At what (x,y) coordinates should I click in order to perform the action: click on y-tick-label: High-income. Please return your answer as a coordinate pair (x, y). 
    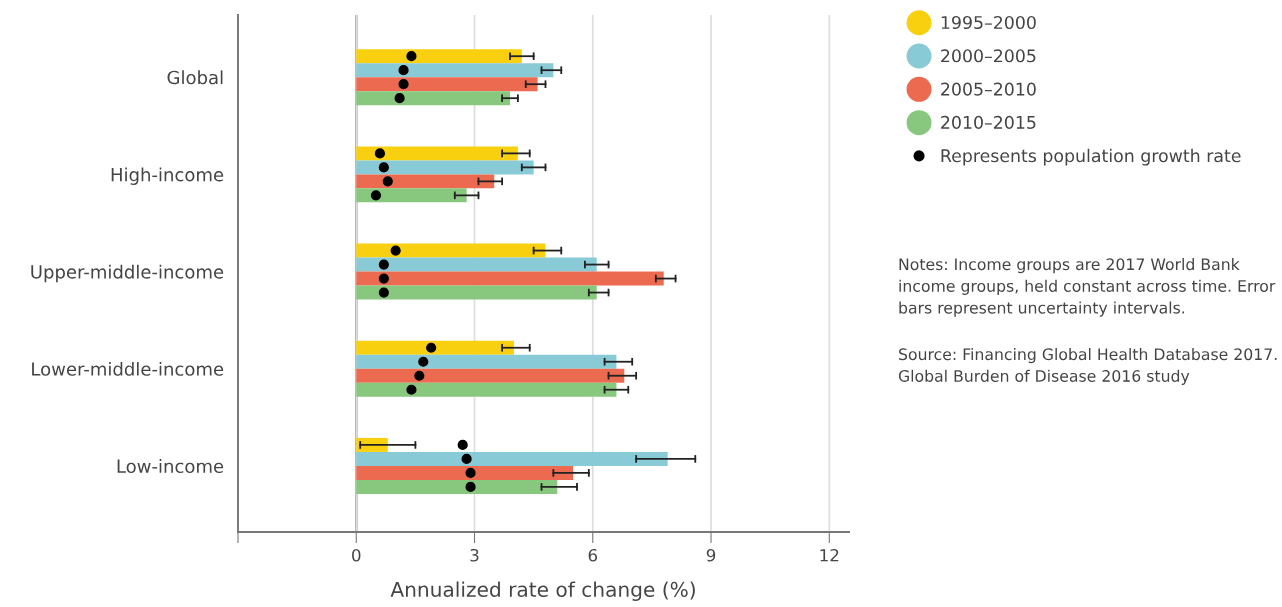
    Looking at the image, I should click on (167, 176).